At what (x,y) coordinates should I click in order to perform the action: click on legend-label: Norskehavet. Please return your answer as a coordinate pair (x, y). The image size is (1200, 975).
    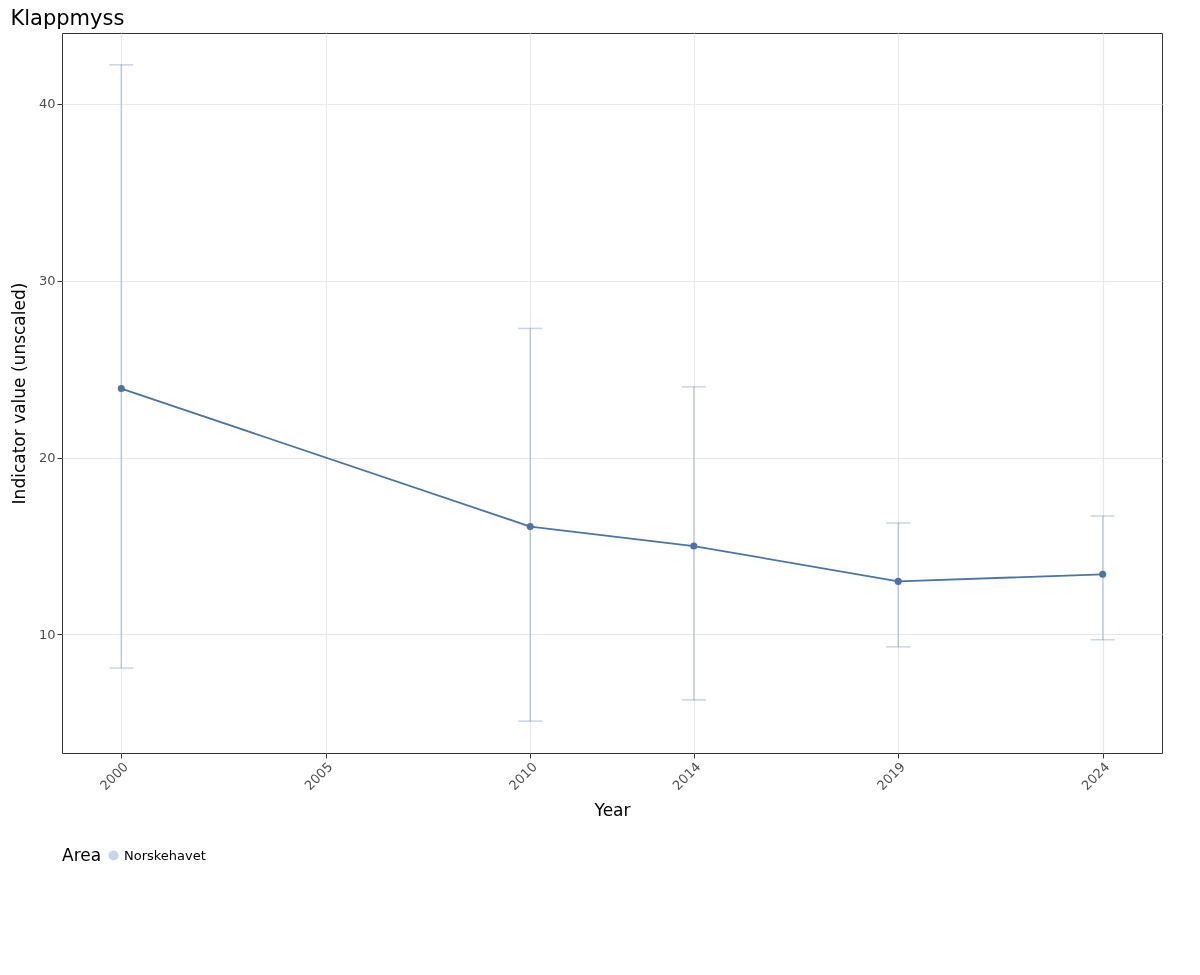
    Looking at the image, I should click on (165, 855).